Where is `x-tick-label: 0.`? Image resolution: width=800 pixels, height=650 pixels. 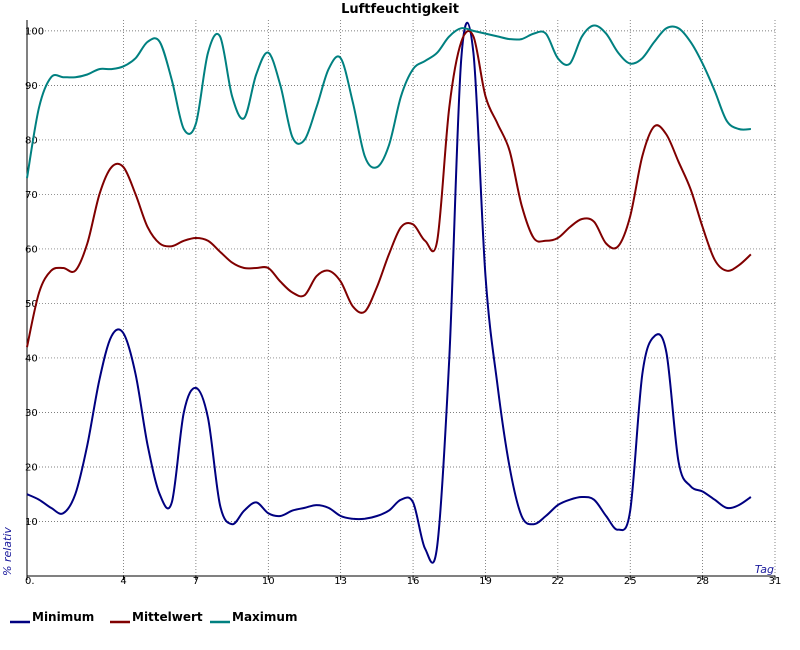 x-tick-label: 0. is located at coordinates (30, 581).